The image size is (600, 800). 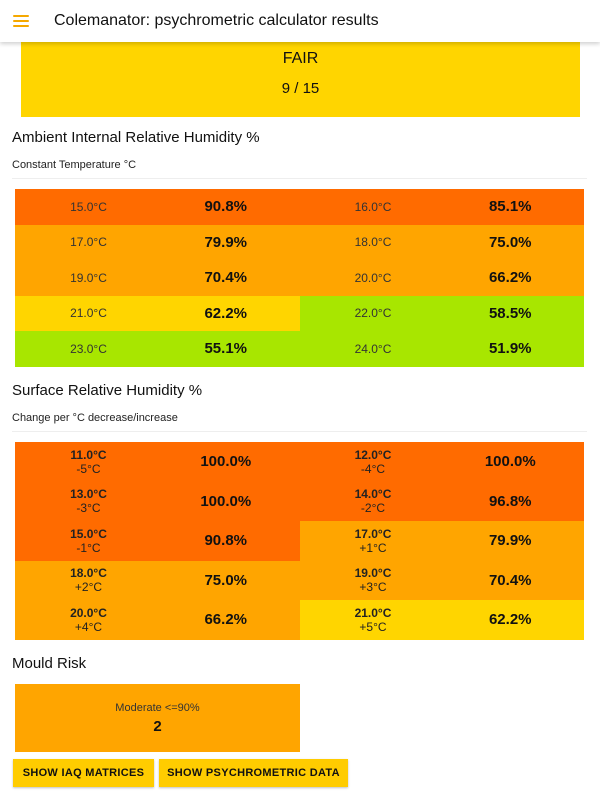 I want to click on temperature-label: 20.0°C +4°C, so click(x=88, y=619).